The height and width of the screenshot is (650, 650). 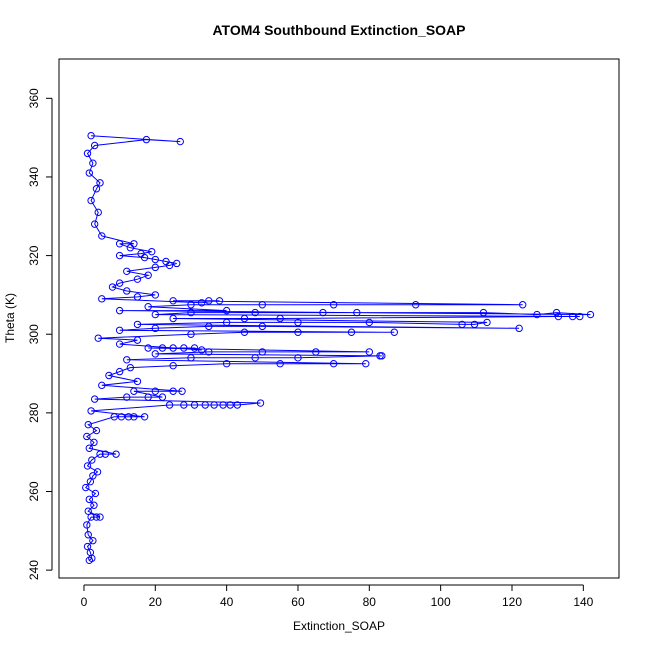 I want to click on x-tick-label: 100, so click(x=441, y=602).